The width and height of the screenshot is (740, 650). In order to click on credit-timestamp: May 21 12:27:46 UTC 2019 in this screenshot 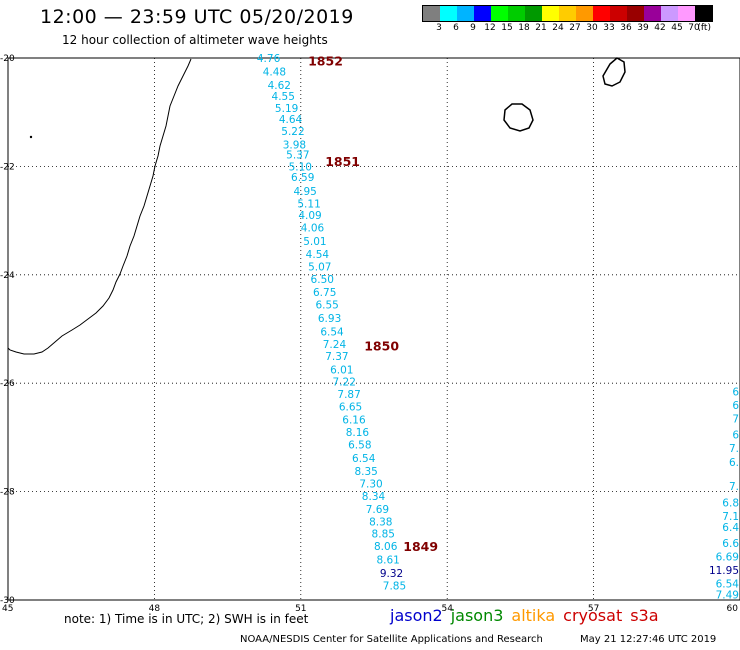, I will do `click(648, 639)`.